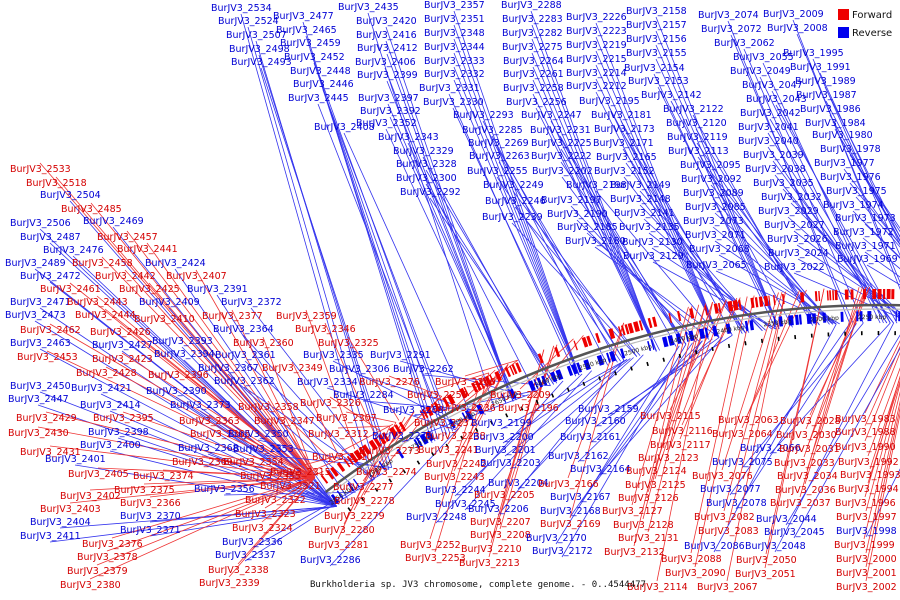 The width and height of the screenshot is (900, 600). I want to click on gene-label: BurJV3_2472, so click(50, 276).